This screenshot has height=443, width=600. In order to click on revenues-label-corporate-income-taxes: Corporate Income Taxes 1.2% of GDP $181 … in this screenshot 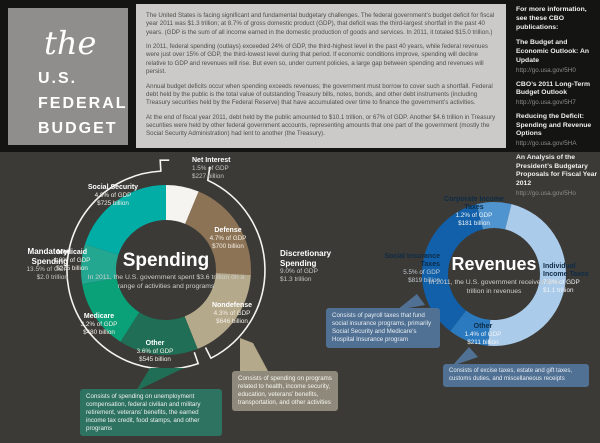, I will do `click(474, 211)`.